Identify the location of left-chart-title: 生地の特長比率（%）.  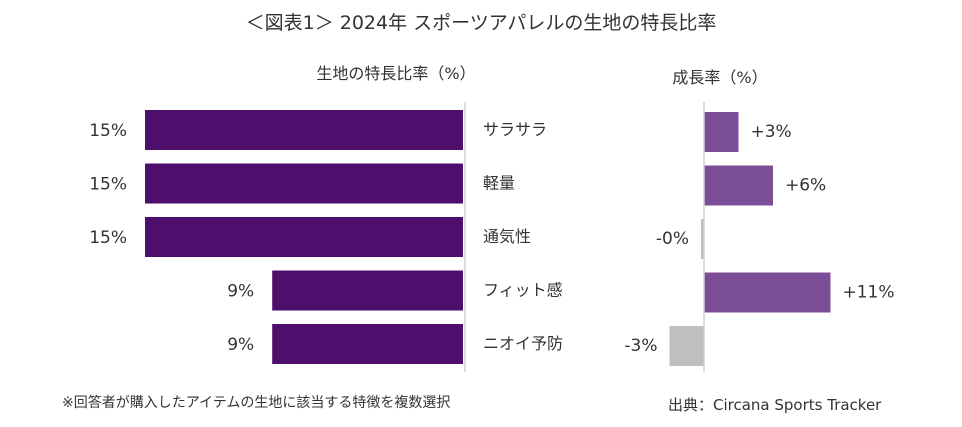
(396, 73).